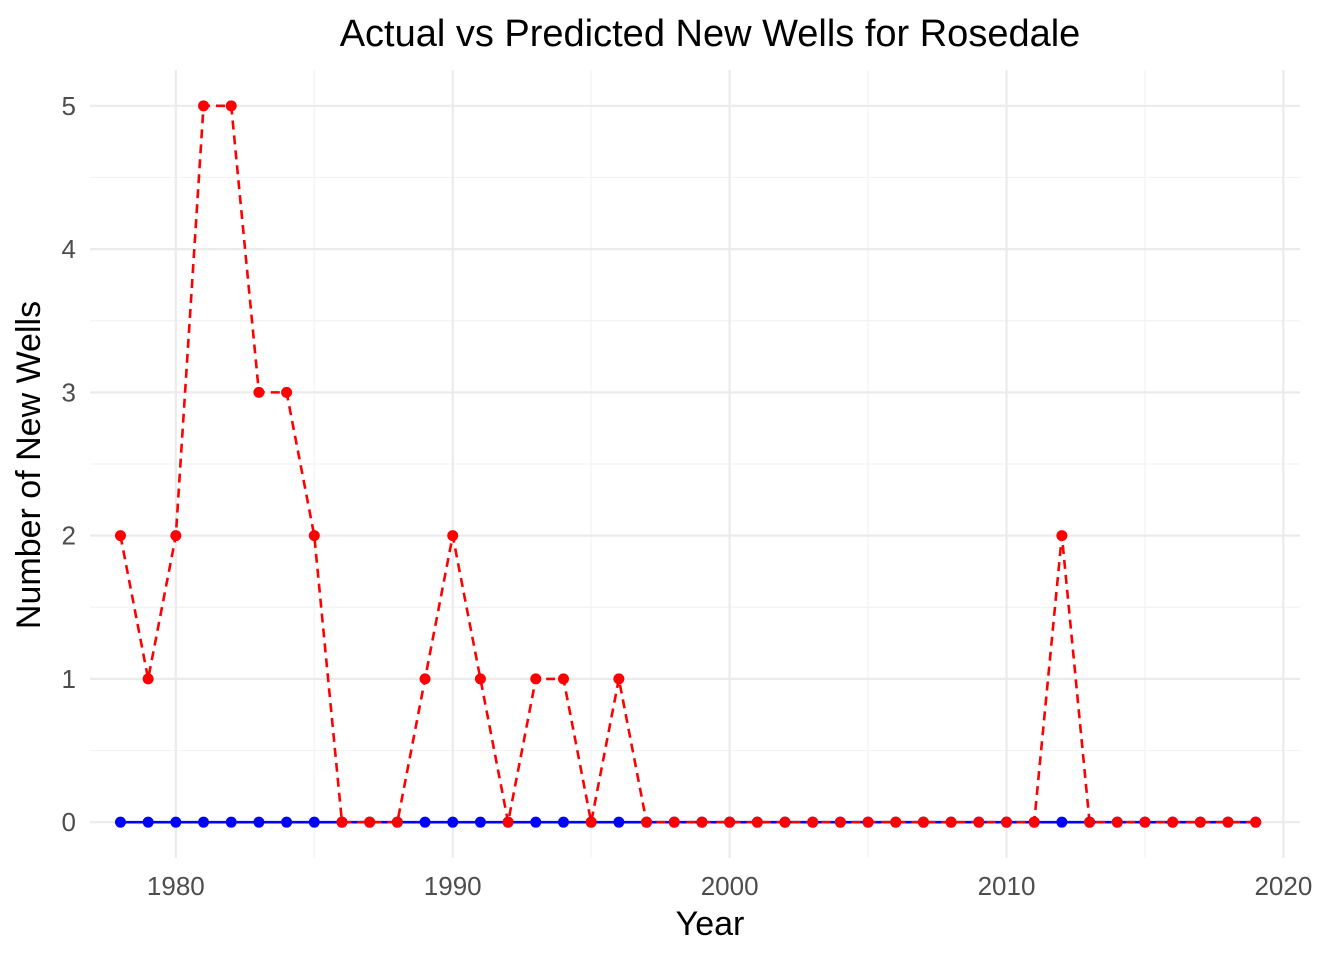 The image size is (1344, 960). What do you see at coordinates (69, 249) in the screenshot?
I see `y-tick-label: 4` at bounding box center [69, 249].